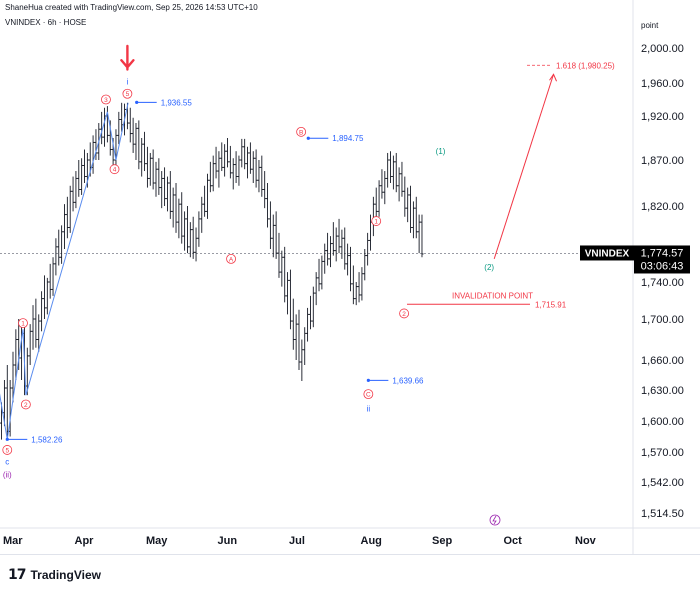  Describe the element at coordinates (662, 320) in the screenshot. I see `y-tick-label: 1,700.00` at that location.